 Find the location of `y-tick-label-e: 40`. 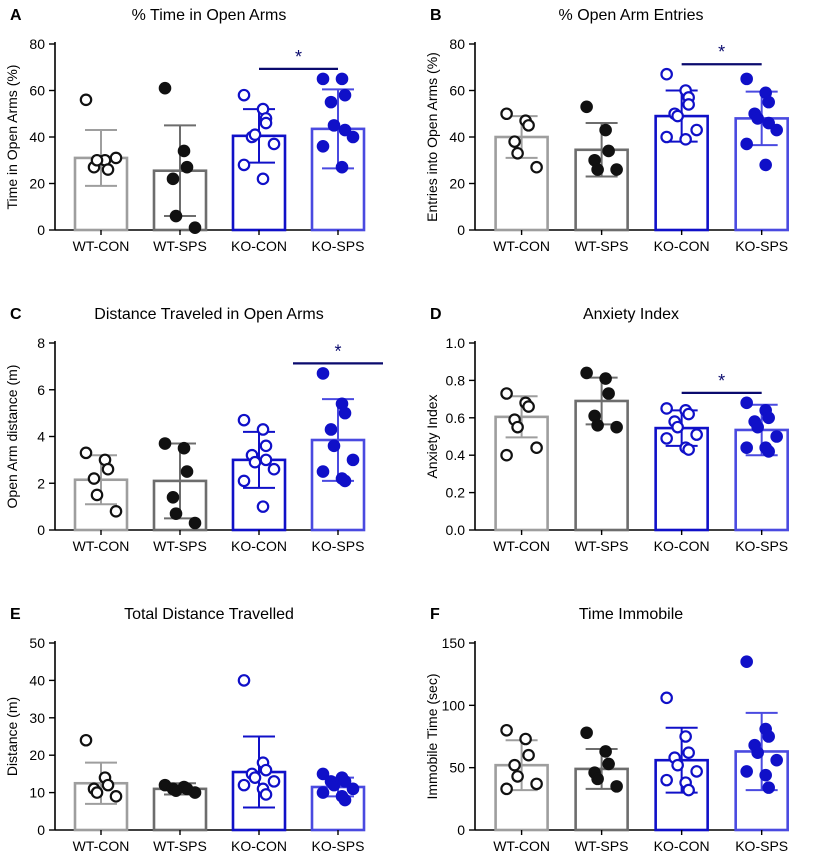

y-tick-label-e: 40 is located at coordinates (37, 680).